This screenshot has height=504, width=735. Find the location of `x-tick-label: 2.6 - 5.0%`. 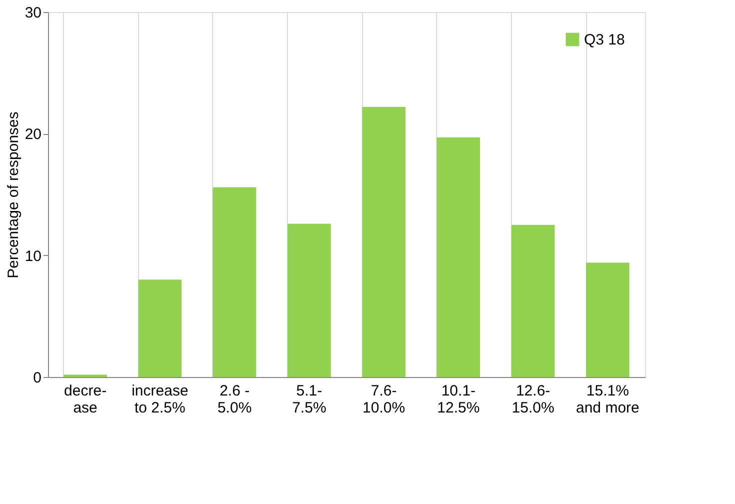

x-tick-label: 2.6 - 5.0% is located at coordinates (234, 399).